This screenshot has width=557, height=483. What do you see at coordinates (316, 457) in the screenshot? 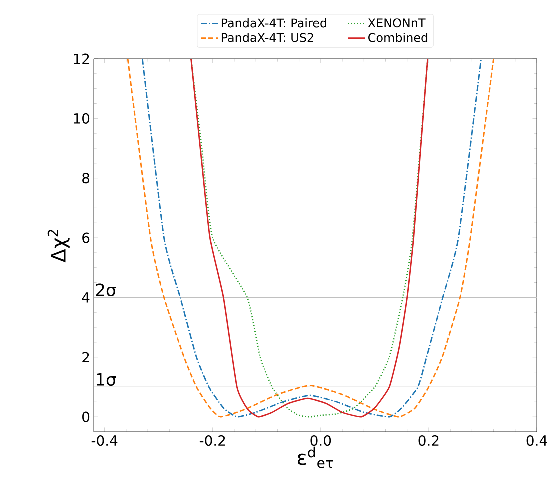
I see `x-axis-title: ε$^{d}$eτ` at bounding box center [316, 457].